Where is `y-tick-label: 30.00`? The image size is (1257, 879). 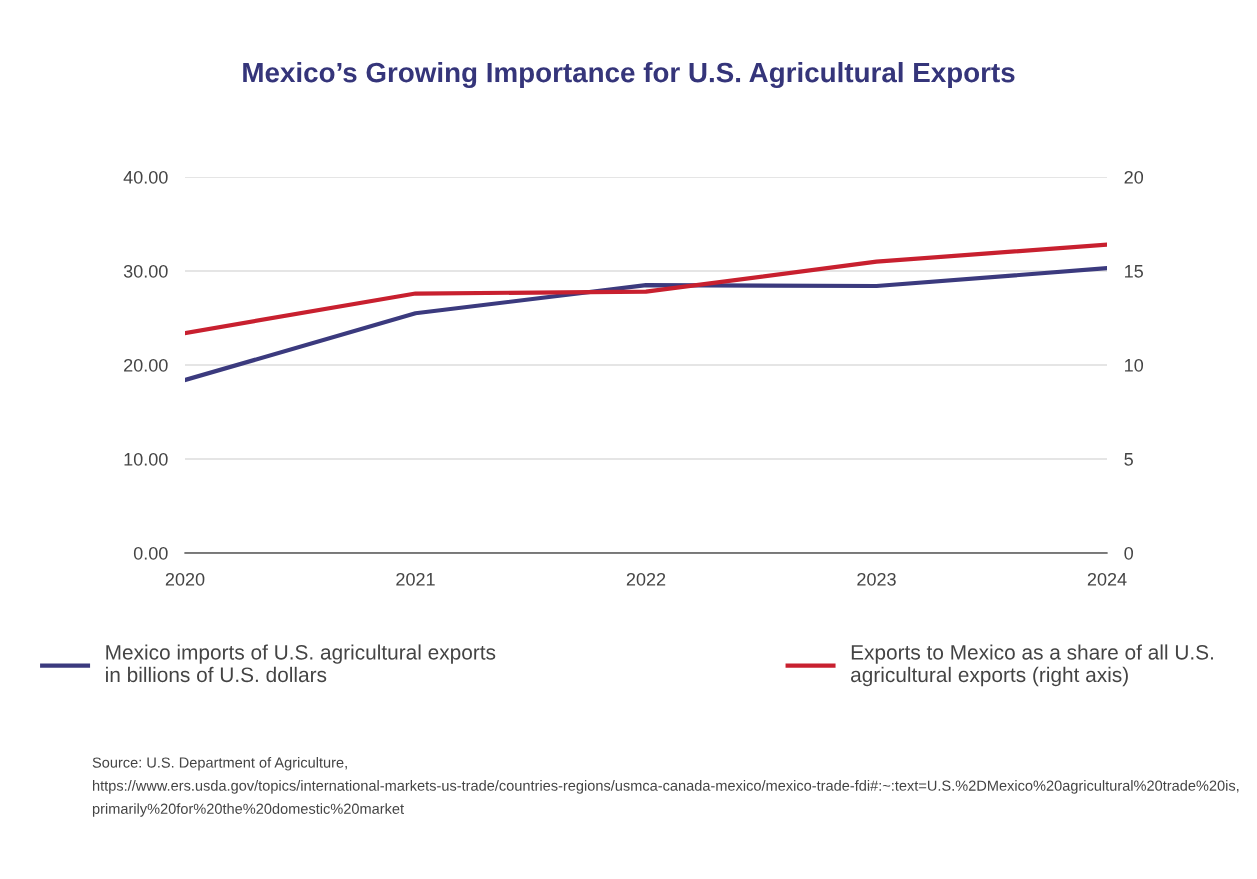 y-tick-label: 30.00 is located at coordinates (145, 271).